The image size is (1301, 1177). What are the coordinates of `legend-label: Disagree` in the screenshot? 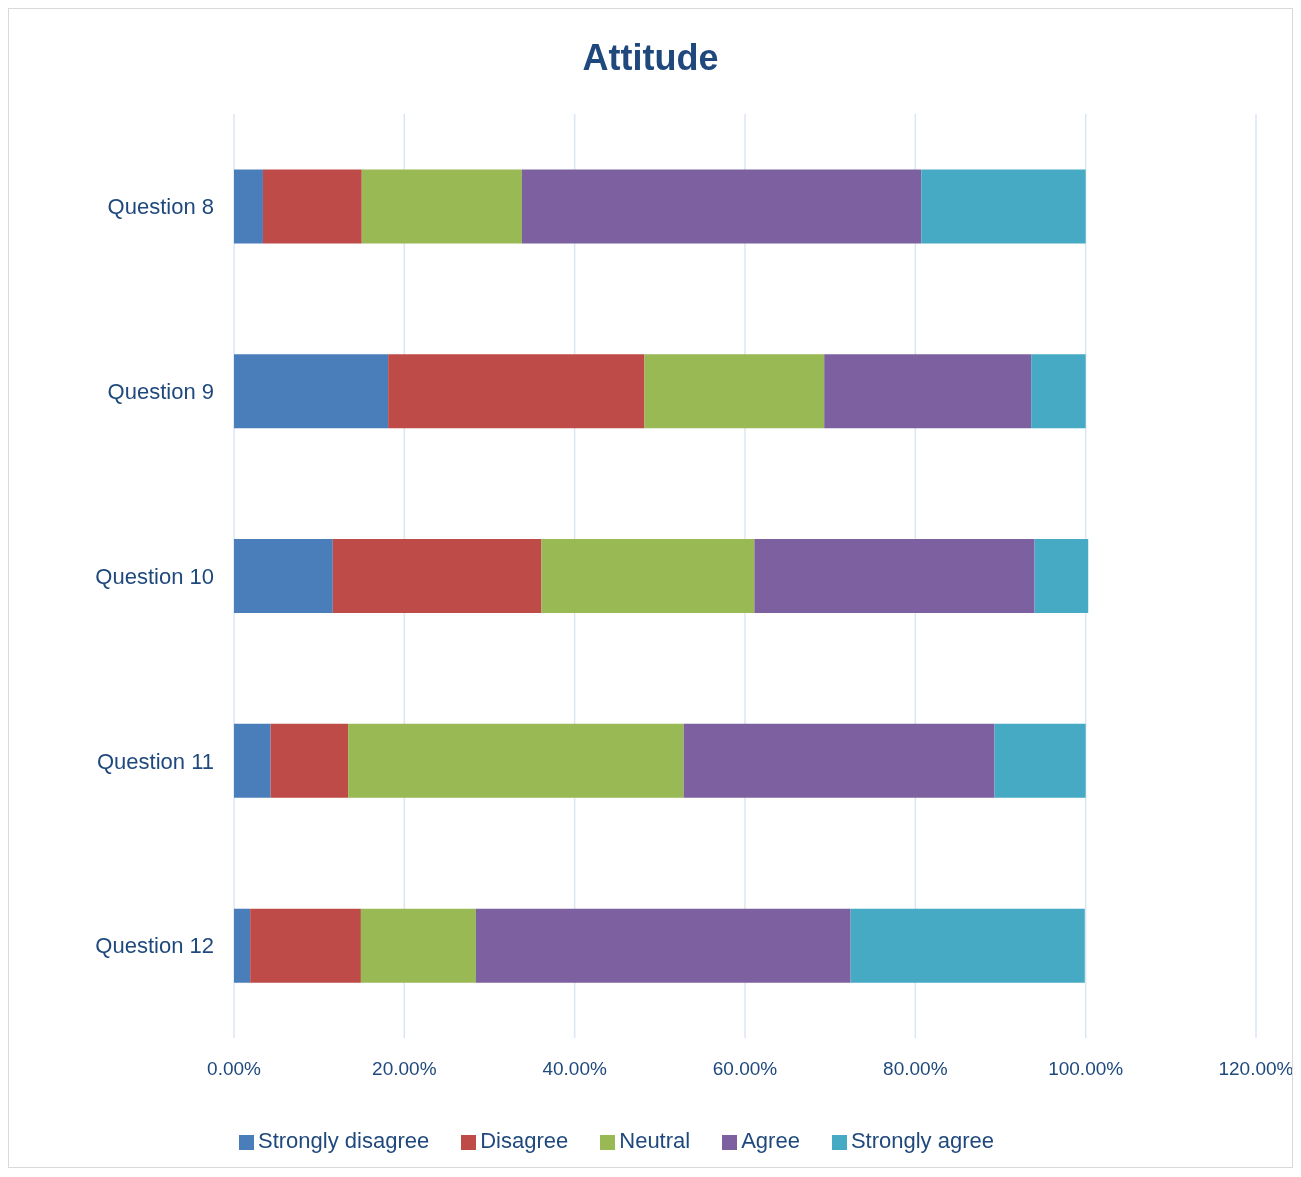 It's located at (524, 1140).